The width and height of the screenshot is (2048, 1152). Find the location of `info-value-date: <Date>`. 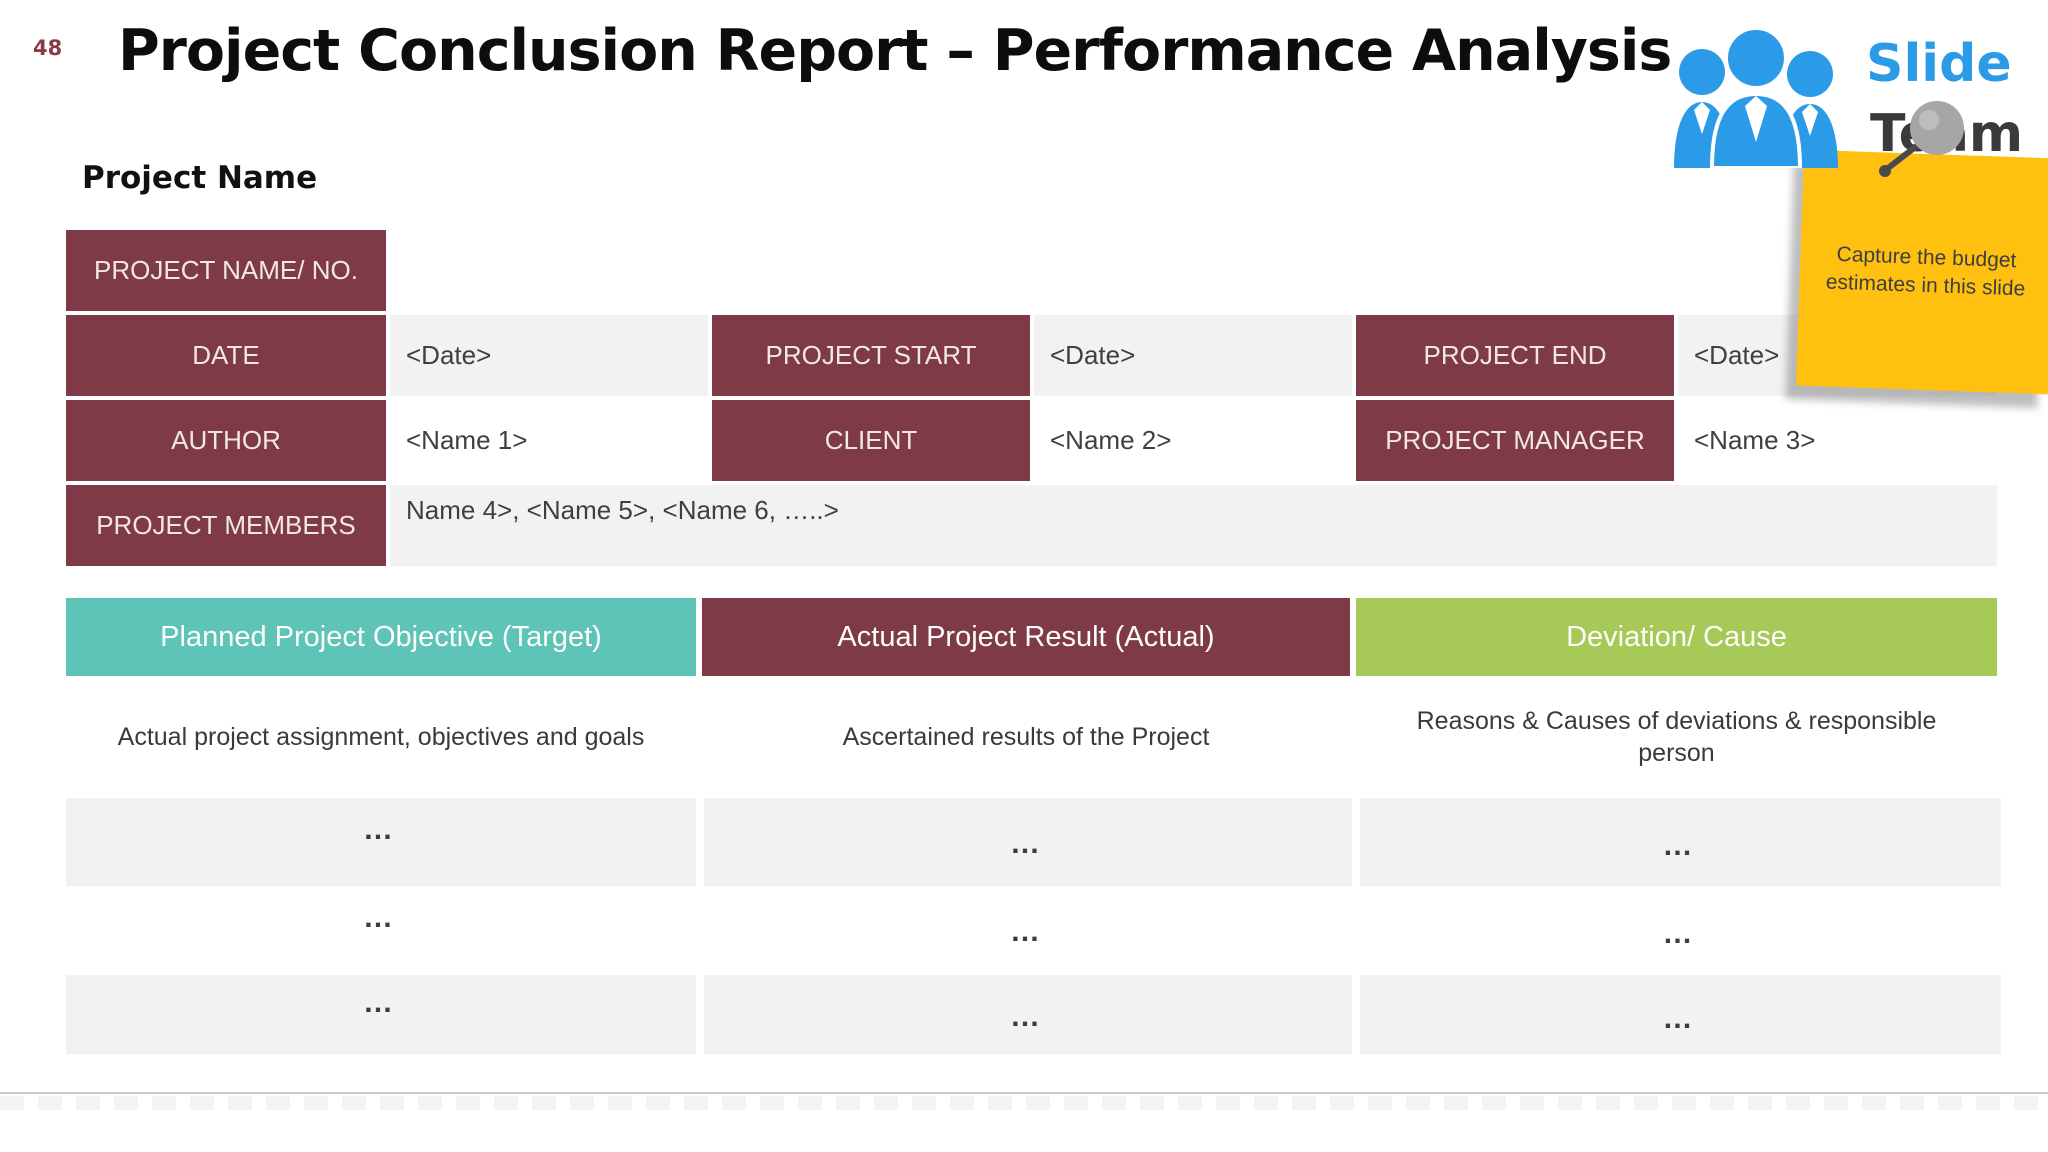

info-value-date: <Date> is located at coordinates (549, 355).